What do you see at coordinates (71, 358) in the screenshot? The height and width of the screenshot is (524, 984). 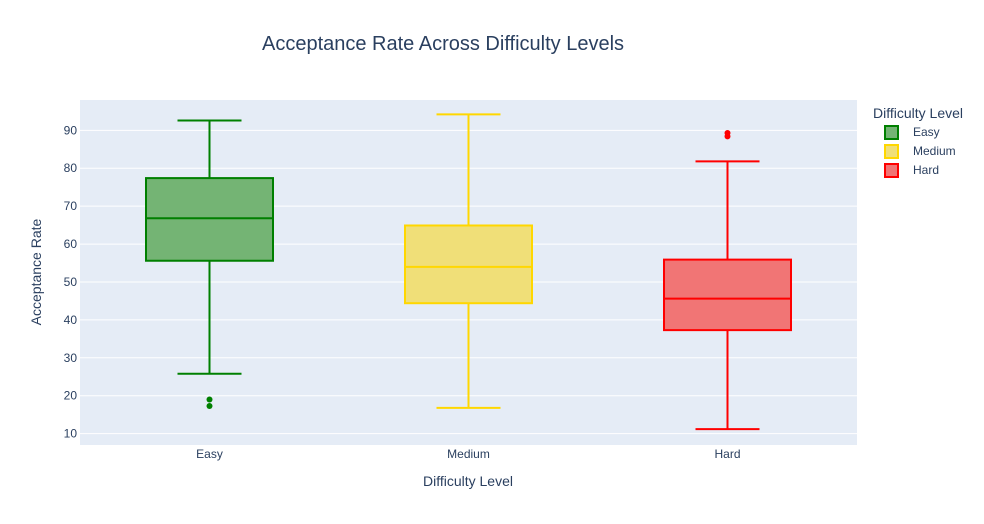 I see `y-tick-label: 30` at bounding box center [71, 358].